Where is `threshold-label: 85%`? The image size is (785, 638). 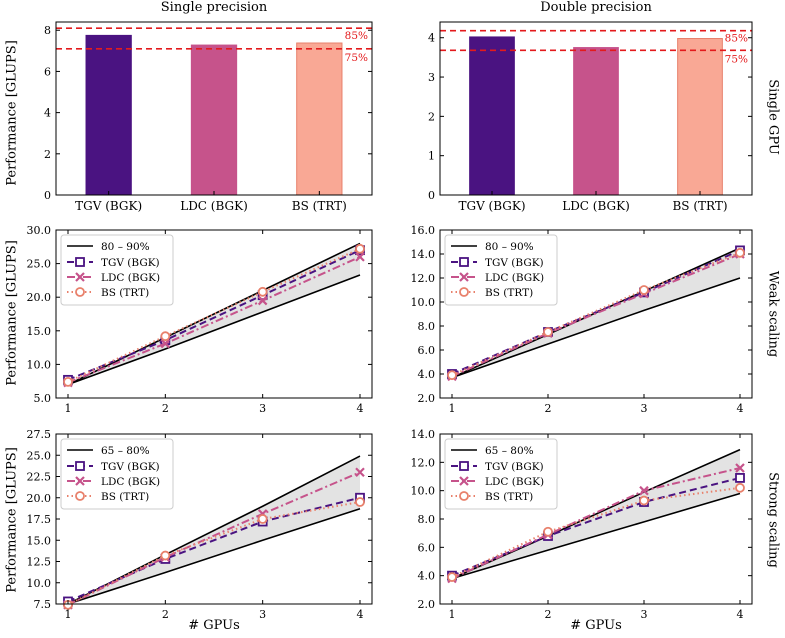 threshold-label: 85% is located at coordinates (356, 36).